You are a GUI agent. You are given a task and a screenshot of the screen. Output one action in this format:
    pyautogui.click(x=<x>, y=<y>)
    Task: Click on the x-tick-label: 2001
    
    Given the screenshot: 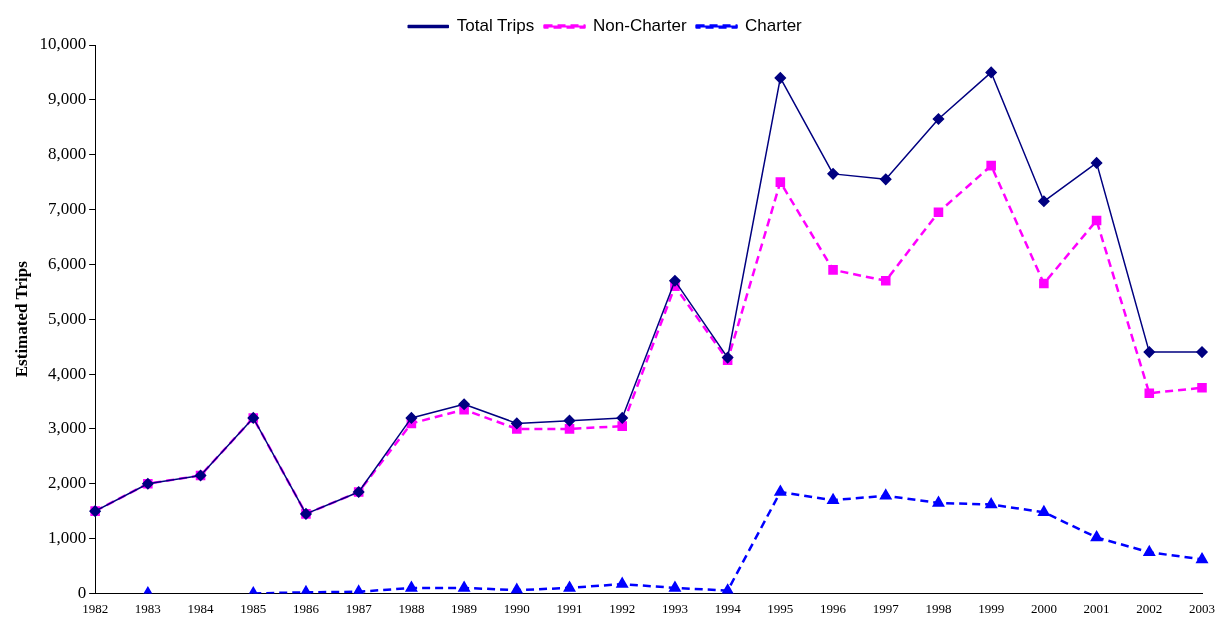 What is the action you would take?
    pyautogui.click(x=1096, y=608)
    